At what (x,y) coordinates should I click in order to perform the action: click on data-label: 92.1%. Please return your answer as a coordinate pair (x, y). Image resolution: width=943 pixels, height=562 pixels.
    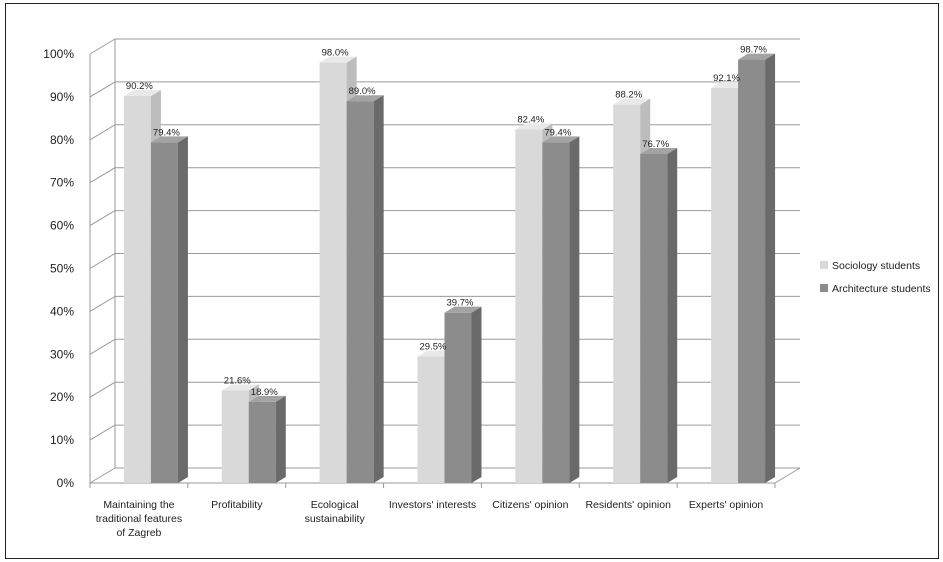
    Looking at the image, I should click on (726, 78).